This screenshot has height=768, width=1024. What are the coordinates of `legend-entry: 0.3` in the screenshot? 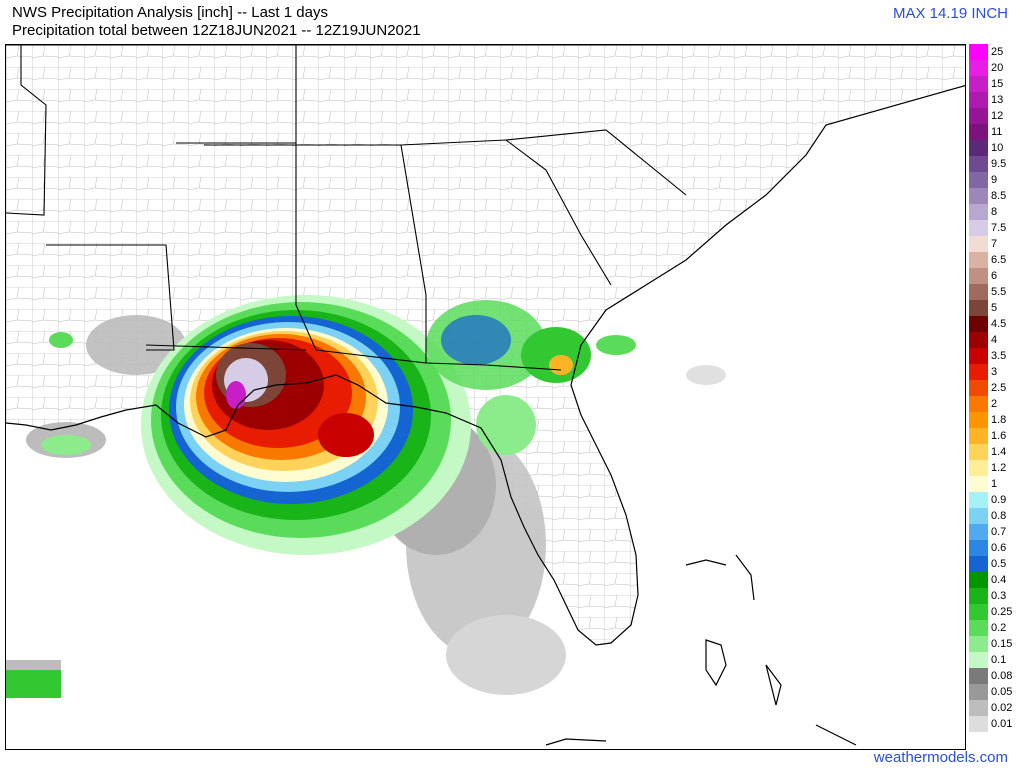 It's located at (994, 596).